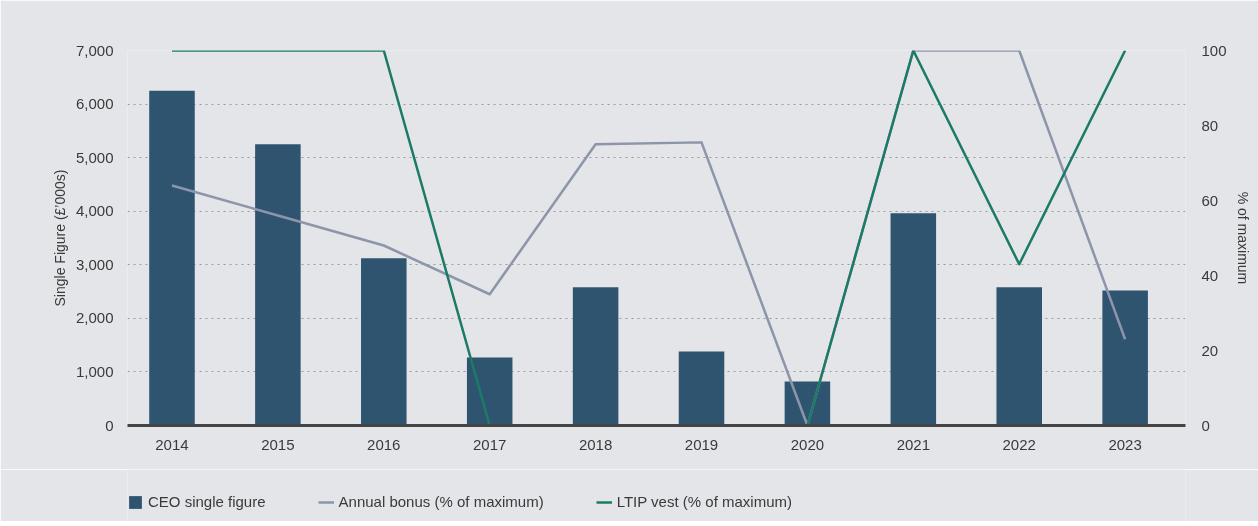 The image size is (1258, 526). I want to click on y2-axis-title: % of maximum, so click(1242, 238).